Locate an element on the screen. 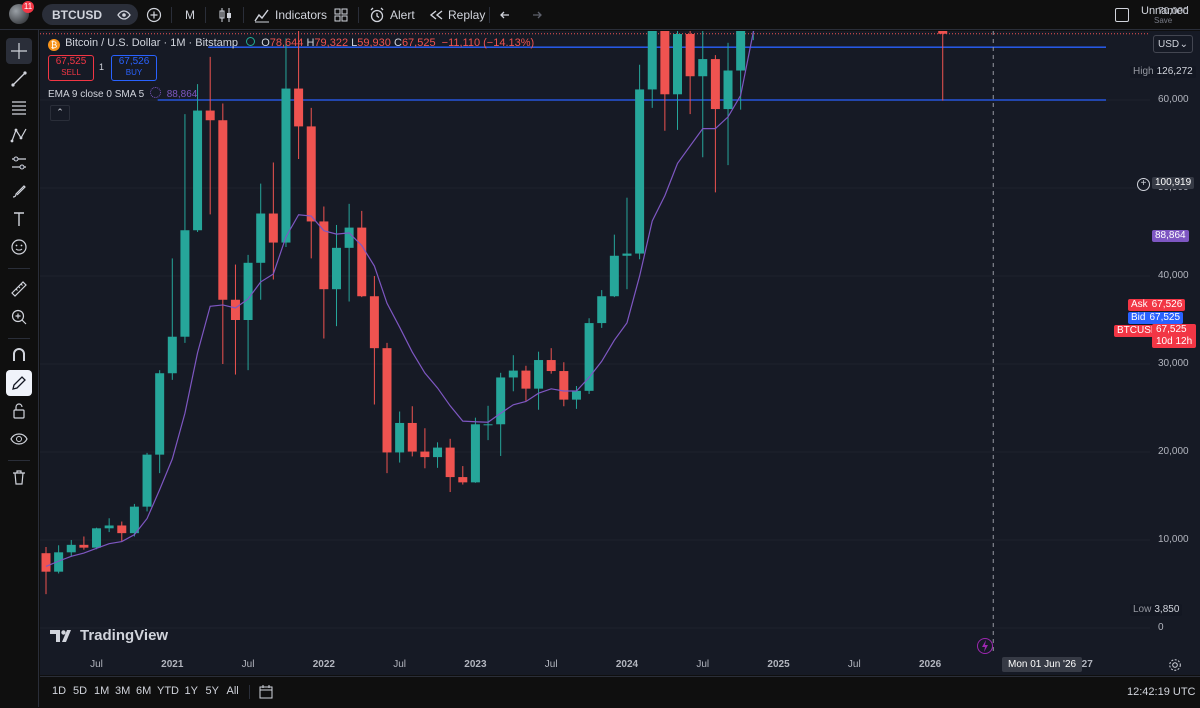 Image resolution: width=1200 pixels, height=708 pixels. zoom-tool is located at coordinates (19, 317).